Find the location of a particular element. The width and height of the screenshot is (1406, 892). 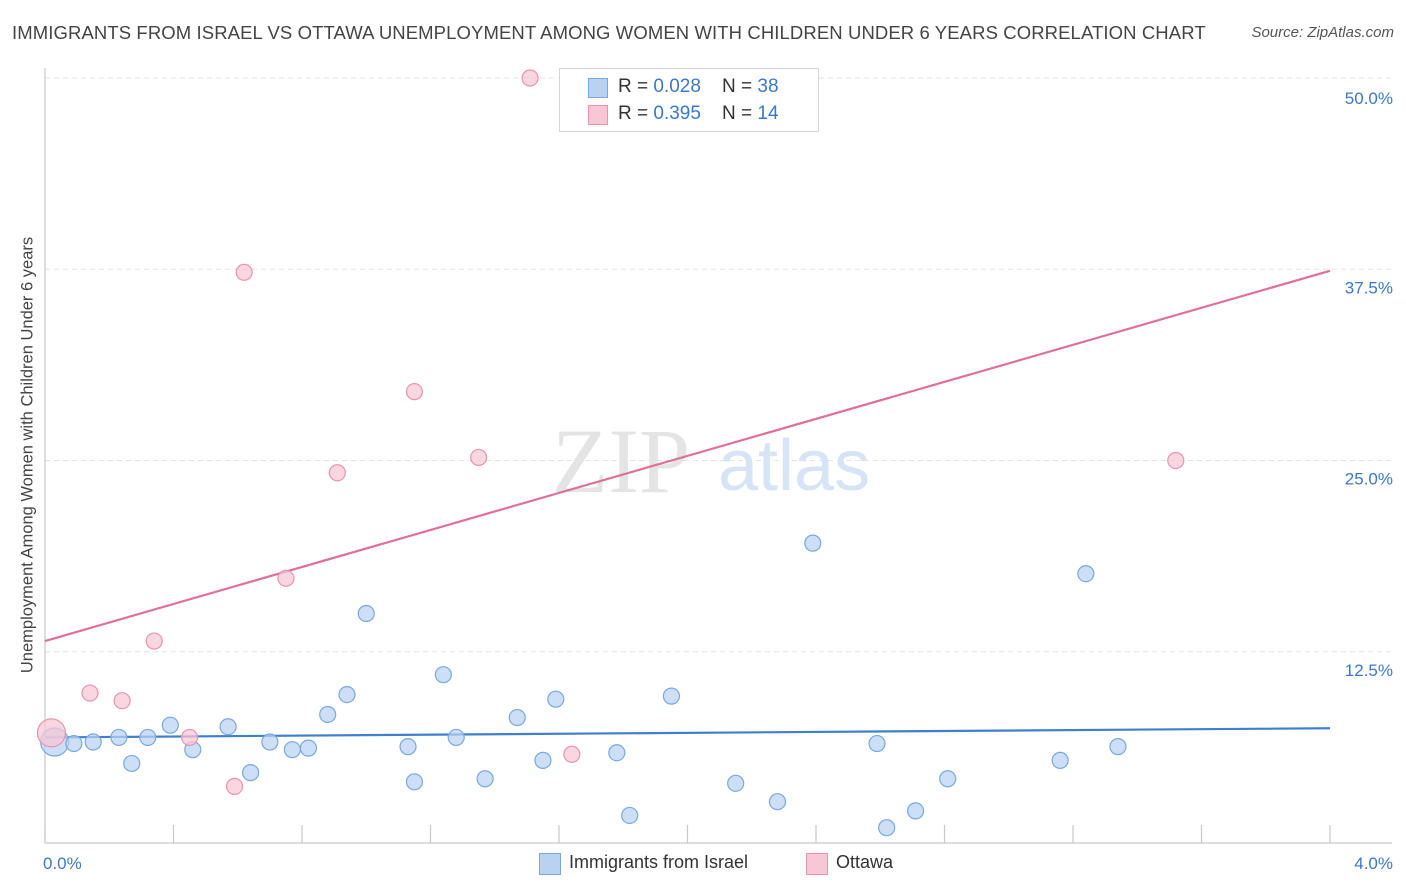

bottom-legend-swatch-blue is located at coordinates (550, 864).